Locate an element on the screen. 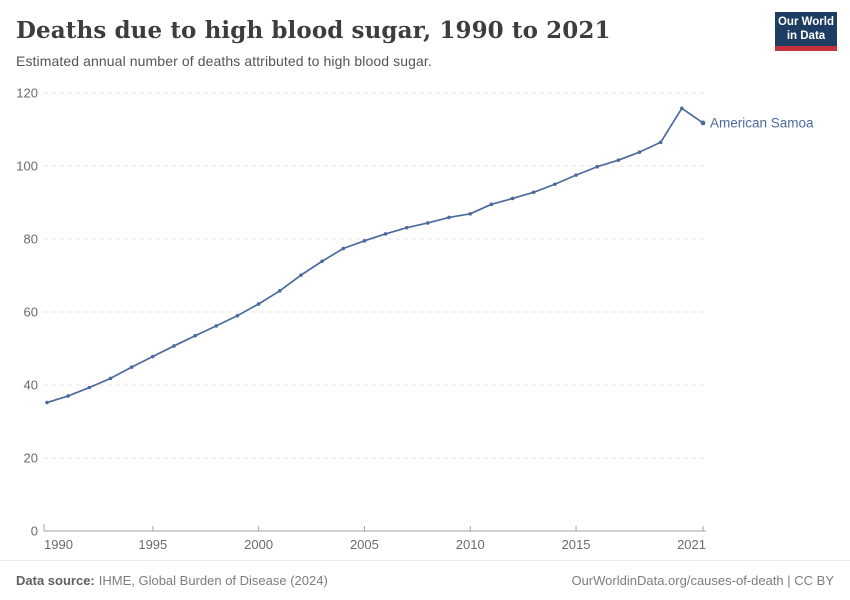 The image size is (850, 600). data-source-text: IHME, Global Burden of Disease (2024) is located at coordinates (213, 580).